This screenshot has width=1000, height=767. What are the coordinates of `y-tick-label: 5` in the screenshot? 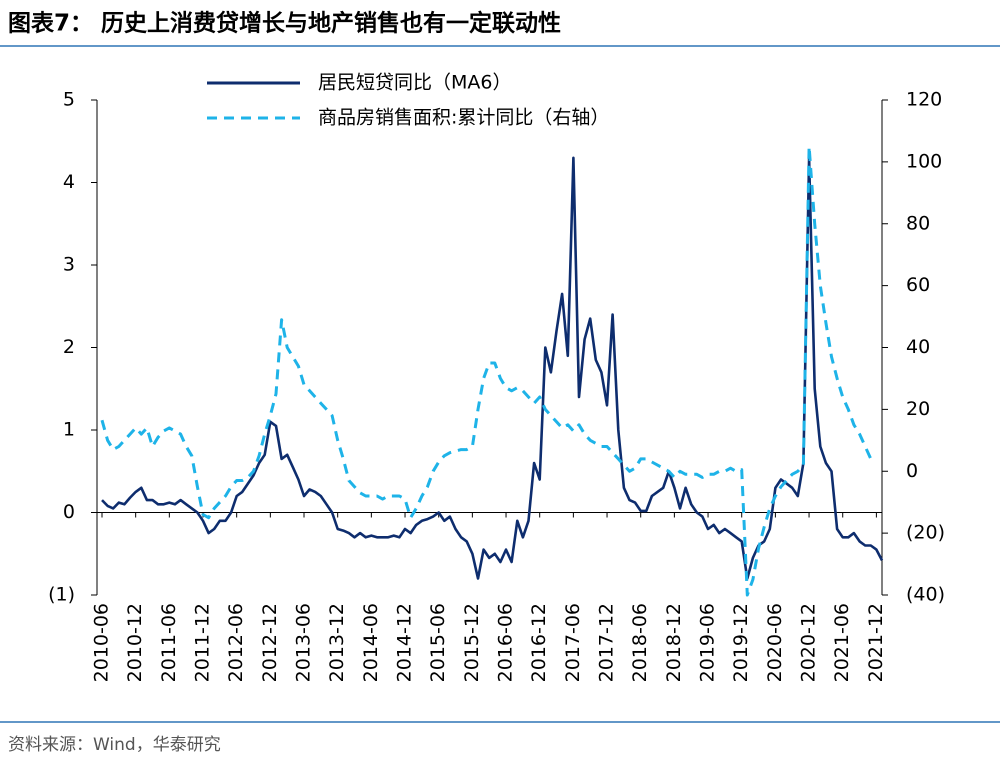 It's located at (69, 100).